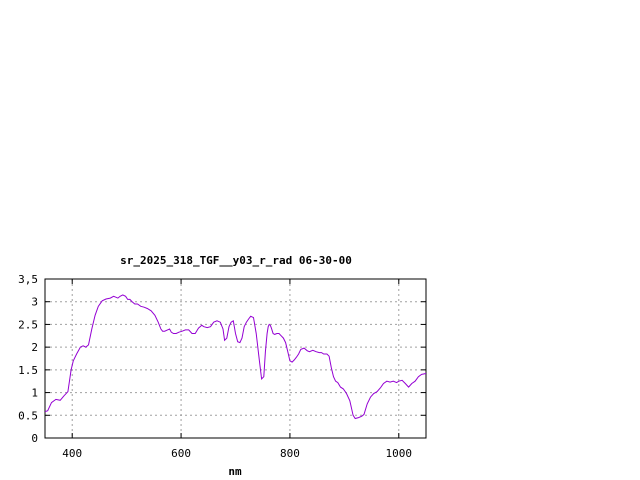  Describe the element at coordinates (34, 393) in the screenshot. I see `y-tick-label: 1` at that location.